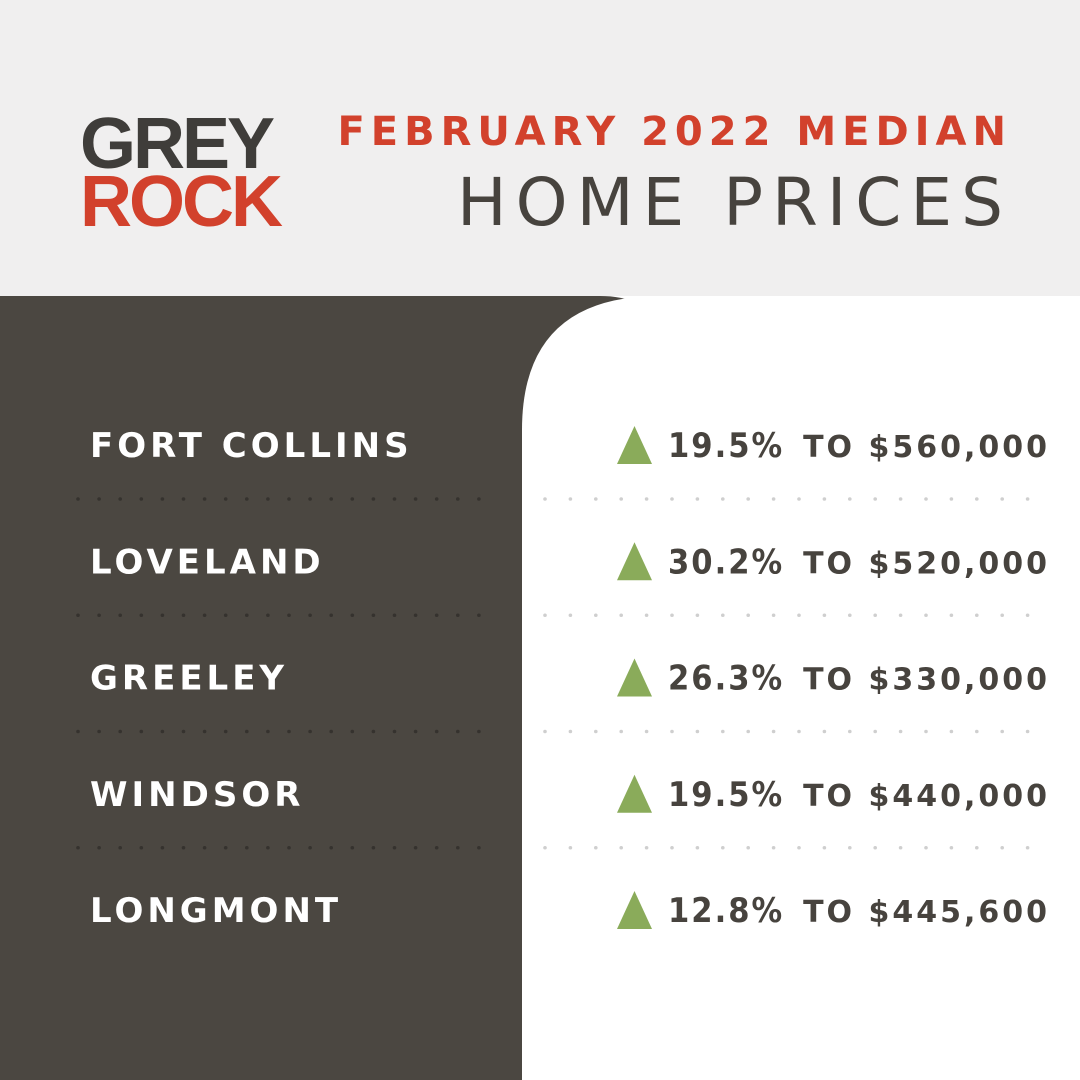 This screenshot has height=1080, width=1080. I want to click on change: 19.5%, so click(726, 795).